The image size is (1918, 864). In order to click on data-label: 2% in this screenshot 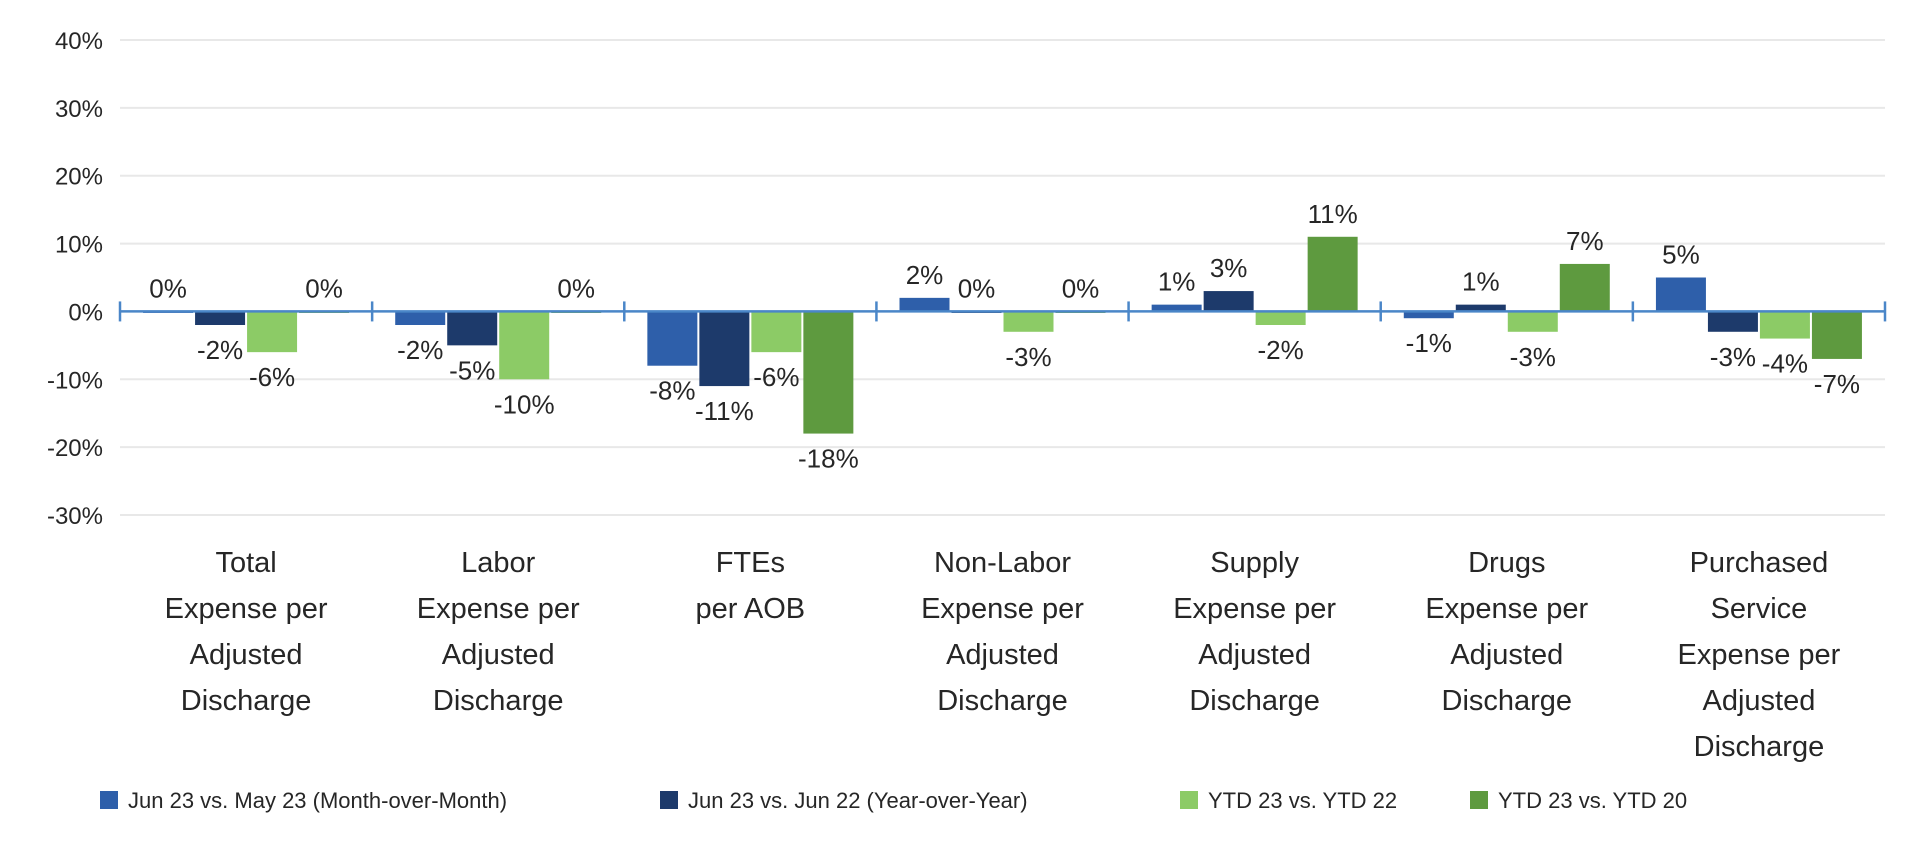, I will do `click(925, 275)`.